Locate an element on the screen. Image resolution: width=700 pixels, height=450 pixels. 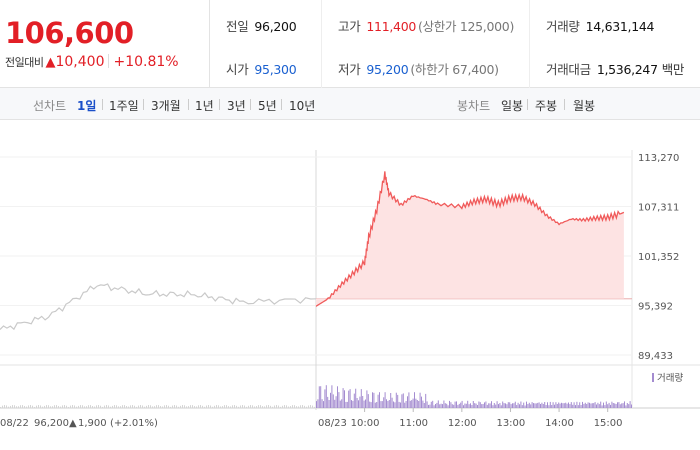
period-1y-button: 1년 is located at coordinates (204, 106).